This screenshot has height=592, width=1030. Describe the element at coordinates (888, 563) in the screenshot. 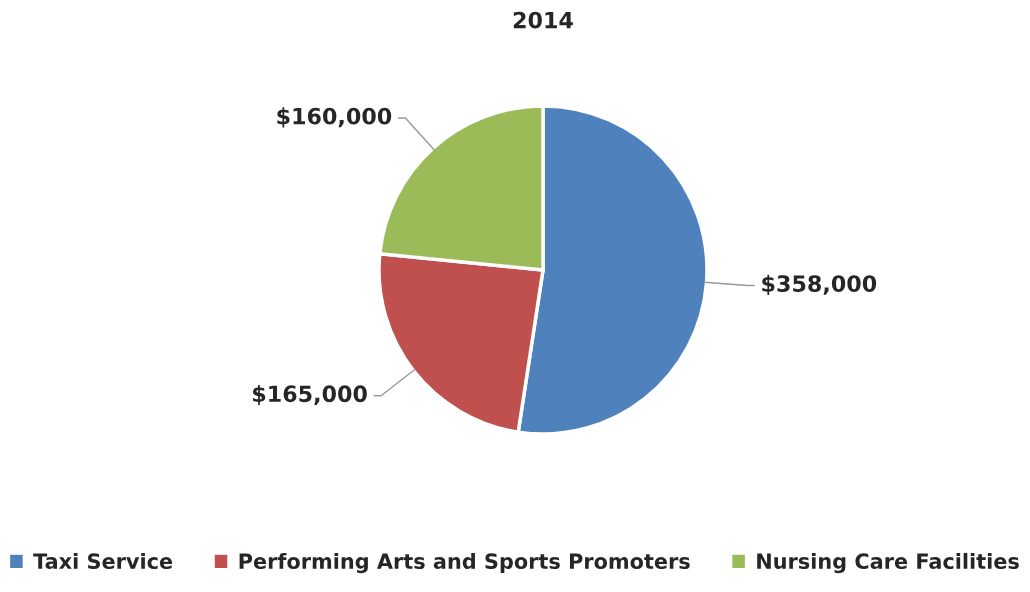

I see `legend-label: Nursing Care Facilities` at that location.